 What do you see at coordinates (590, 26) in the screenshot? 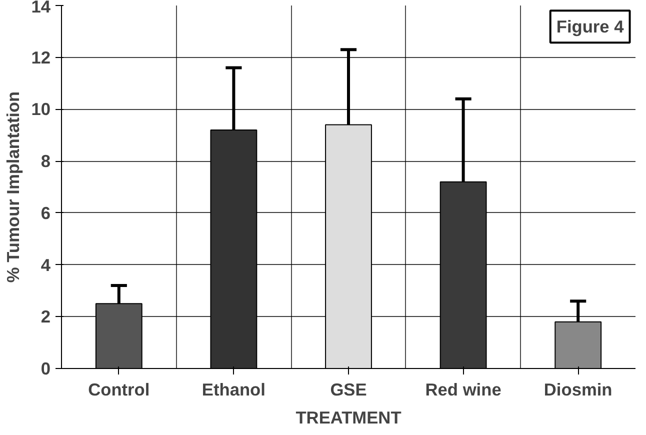
I see `annotation: Figure 4` at bounding box center [590, 26].